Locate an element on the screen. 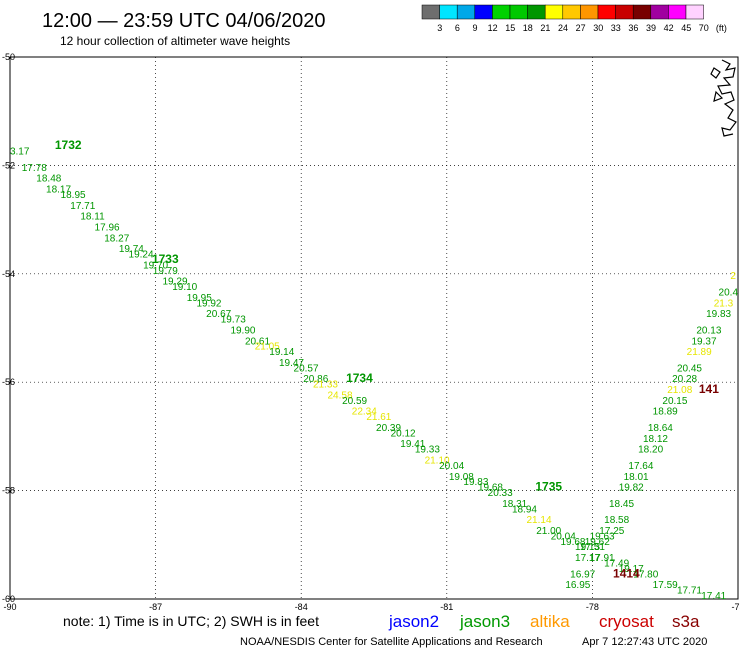 This screenshot has width=740, height=650. wave-height-label: 24.58 is located at coordinates (340, 395).